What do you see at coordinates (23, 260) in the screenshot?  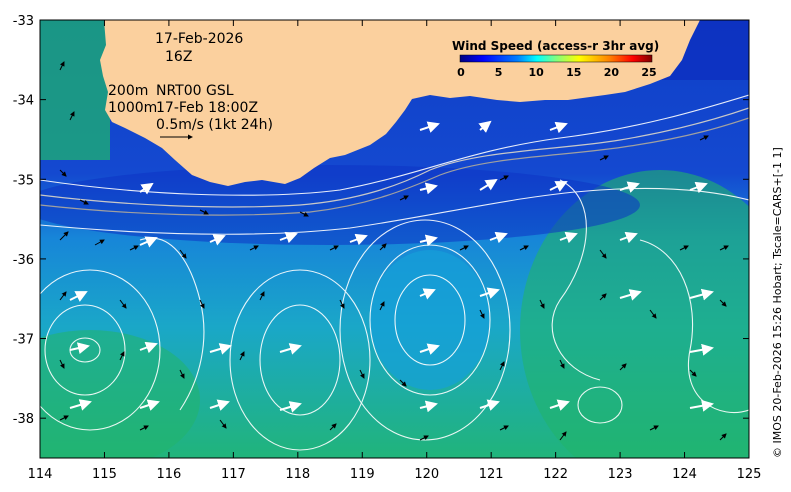 I see `lat-tick-label: -36` at bounding box center [23, 260].